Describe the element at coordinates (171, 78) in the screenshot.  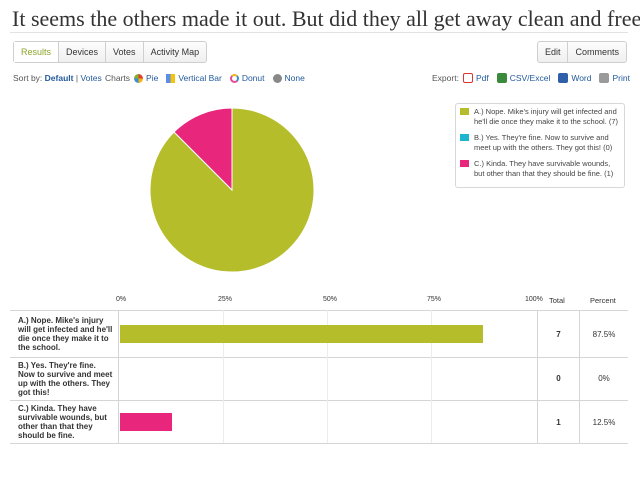
I see `bar-chart-icon` at that location.